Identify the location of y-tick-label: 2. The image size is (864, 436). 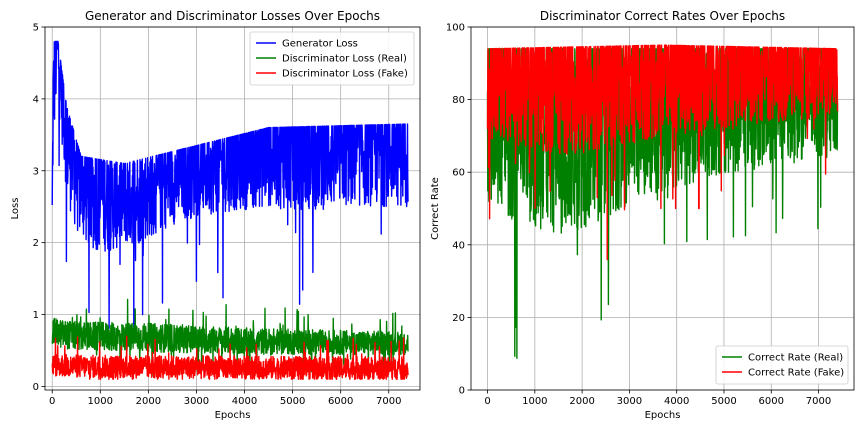
(36, 243).